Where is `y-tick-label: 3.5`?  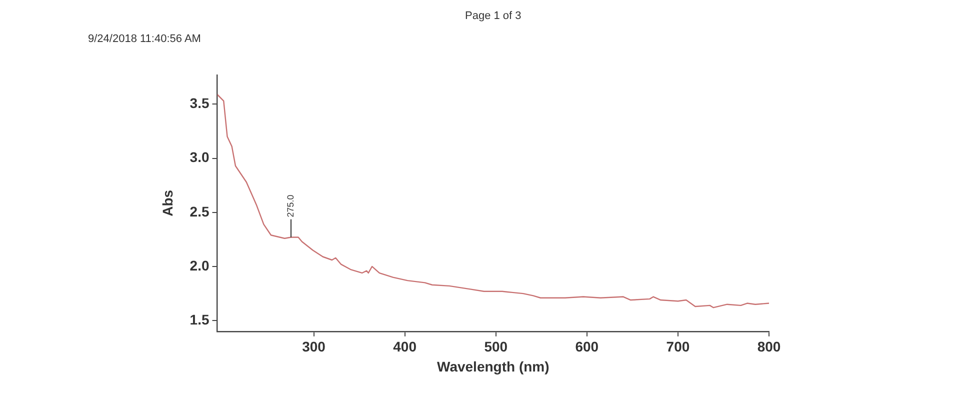
y-tick-label: 3.5 is located at coordinates (200, 103).